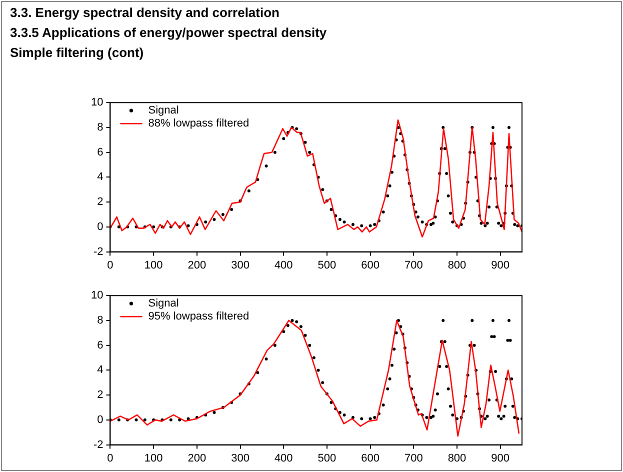  What do you see at coordinates (168, 32) in the screenshot?
I see `chart-subtitle: 3.3.5 Applications of energy/power spectral density` at bounding box center [168, 32].